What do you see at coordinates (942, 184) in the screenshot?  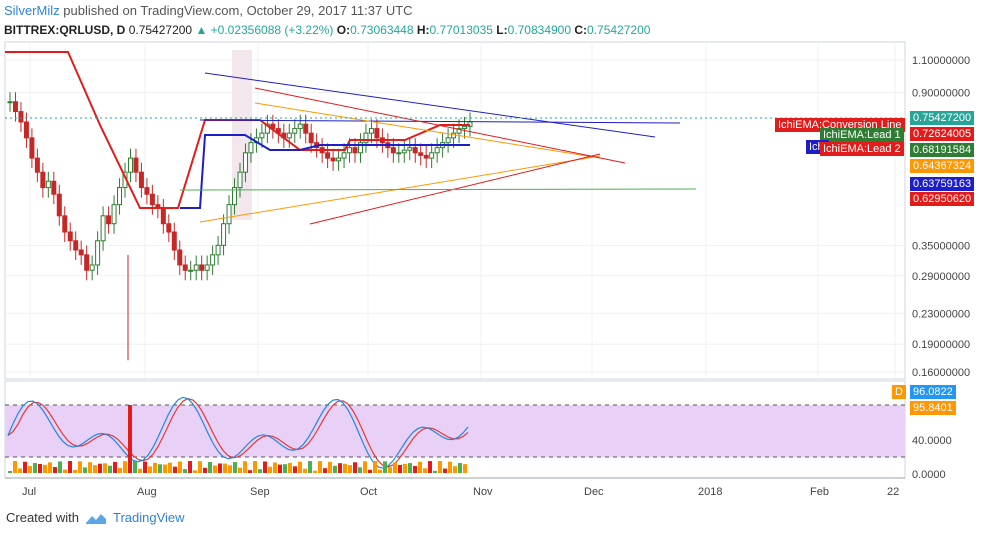 I see `ichi-value: 0.63759163` at bounding box center [942, 184].